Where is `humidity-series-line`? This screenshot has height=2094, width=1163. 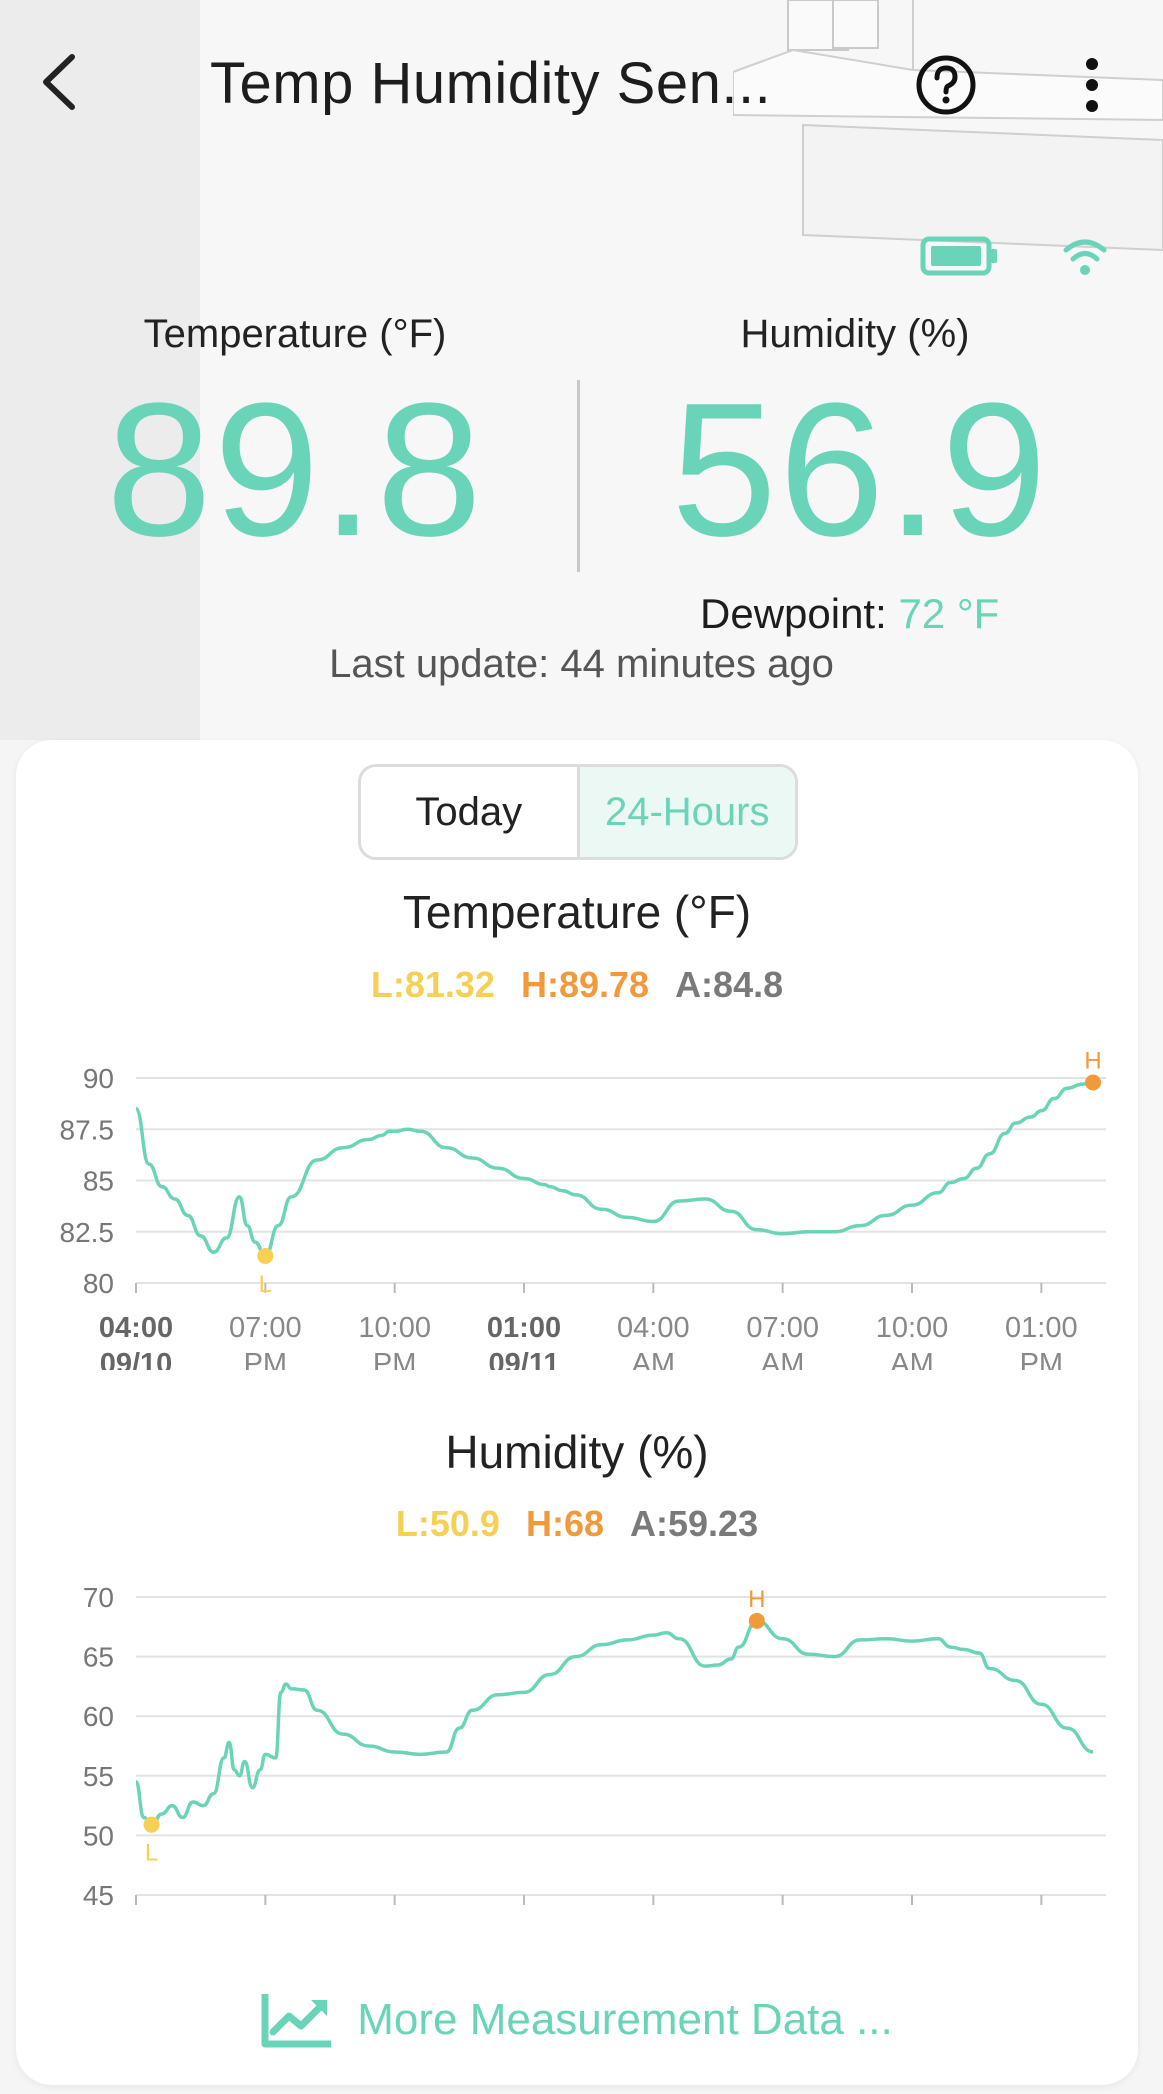
humidity-series-line is located at coordinates (614, 1723).